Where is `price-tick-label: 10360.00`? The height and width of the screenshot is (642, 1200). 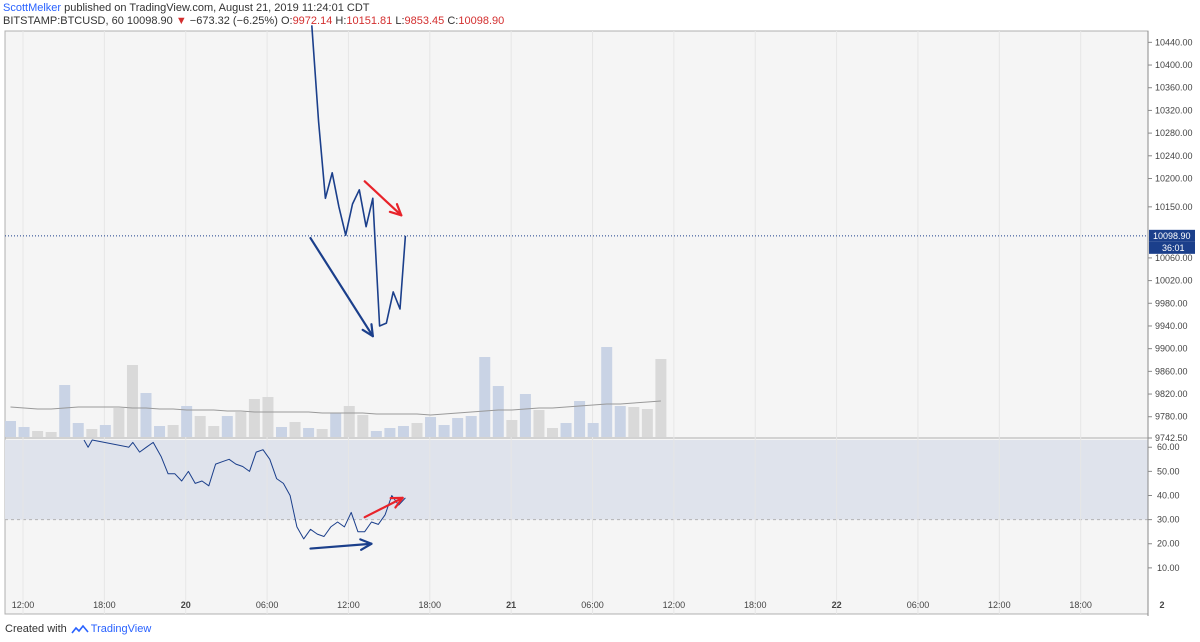
price-tick-label: 10360.00 is located at coordinates (1174, 88).